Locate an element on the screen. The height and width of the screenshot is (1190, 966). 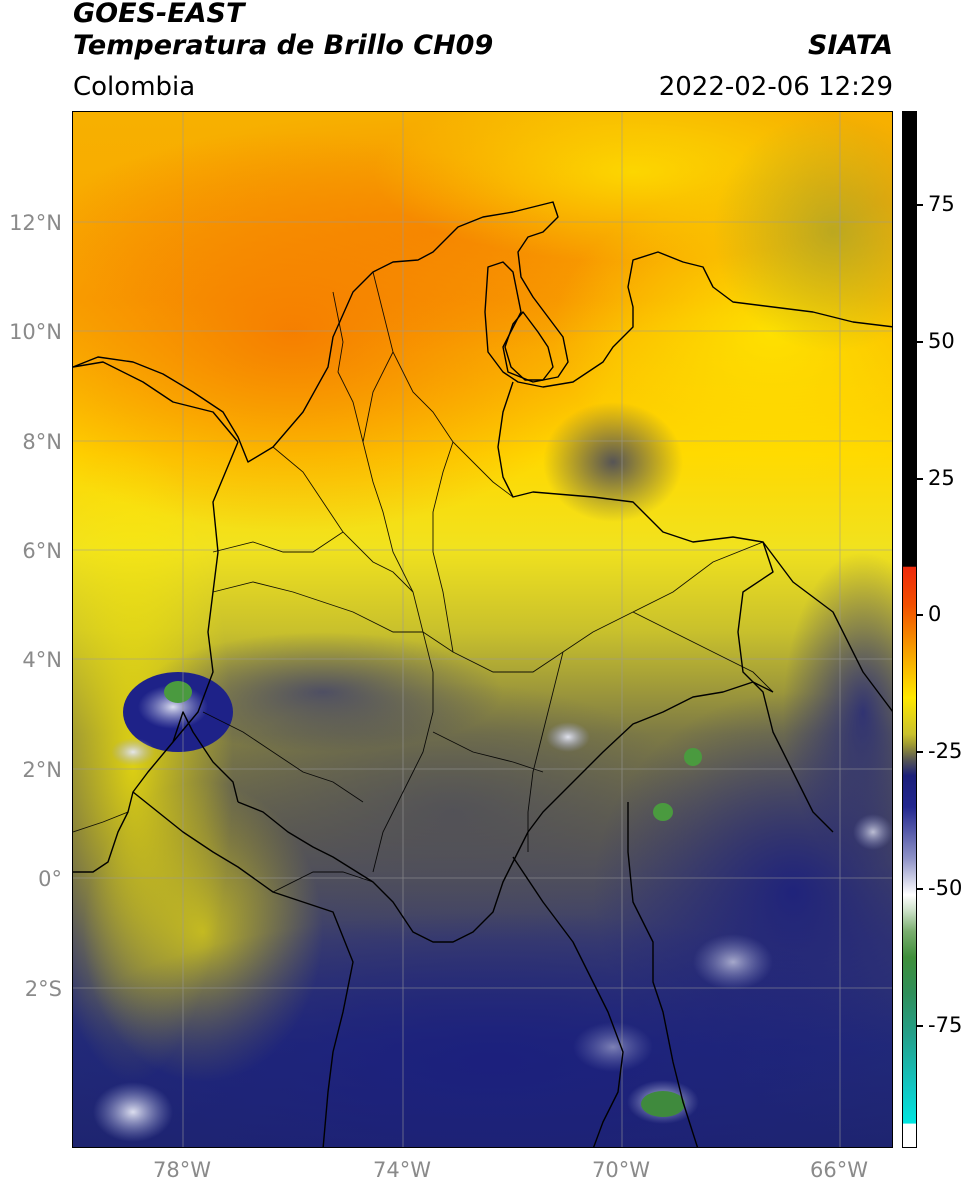
cold-top-far-east is located at coordinates (872, 832).